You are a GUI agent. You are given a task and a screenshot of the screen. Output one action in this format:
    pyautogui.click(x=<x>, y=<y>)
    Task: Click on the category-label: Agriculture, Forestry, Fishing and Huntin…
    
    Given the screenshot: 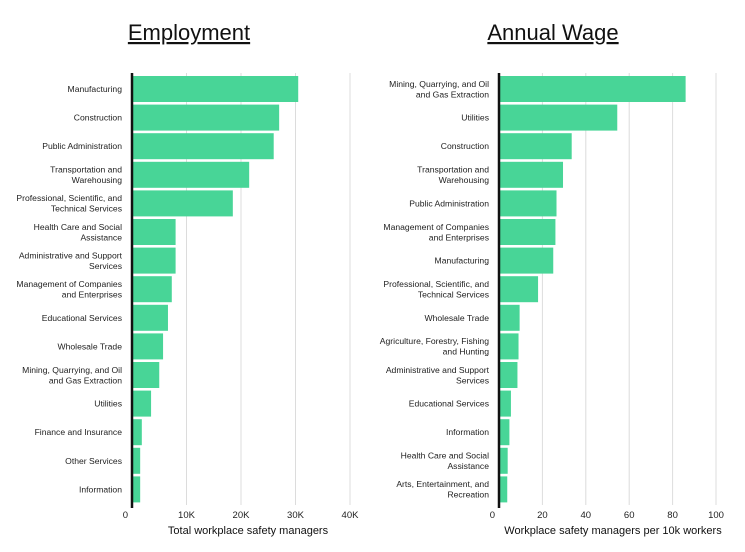 What is the action you would take?
    pyautogui.click(x=434, y=346)
    